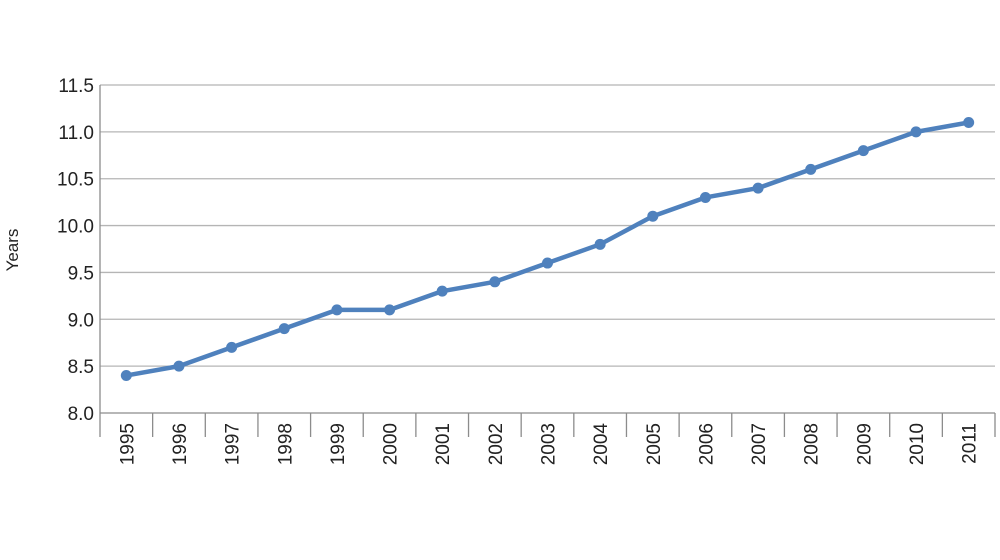 This screenshot has width=1000, height=560. Describe the element at coordinates (706, 444) in the screenshot. I see `x-tick-label: 2006` at that location.